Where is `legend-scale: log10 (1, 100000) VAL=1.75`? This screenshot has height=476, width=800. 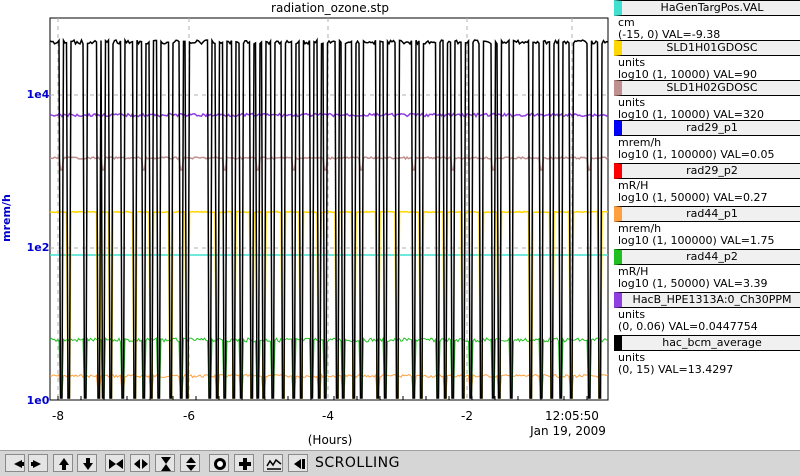
legend-scale: log10 (1, 100000) VAL=1.75 is located at coordinates (696, 240).